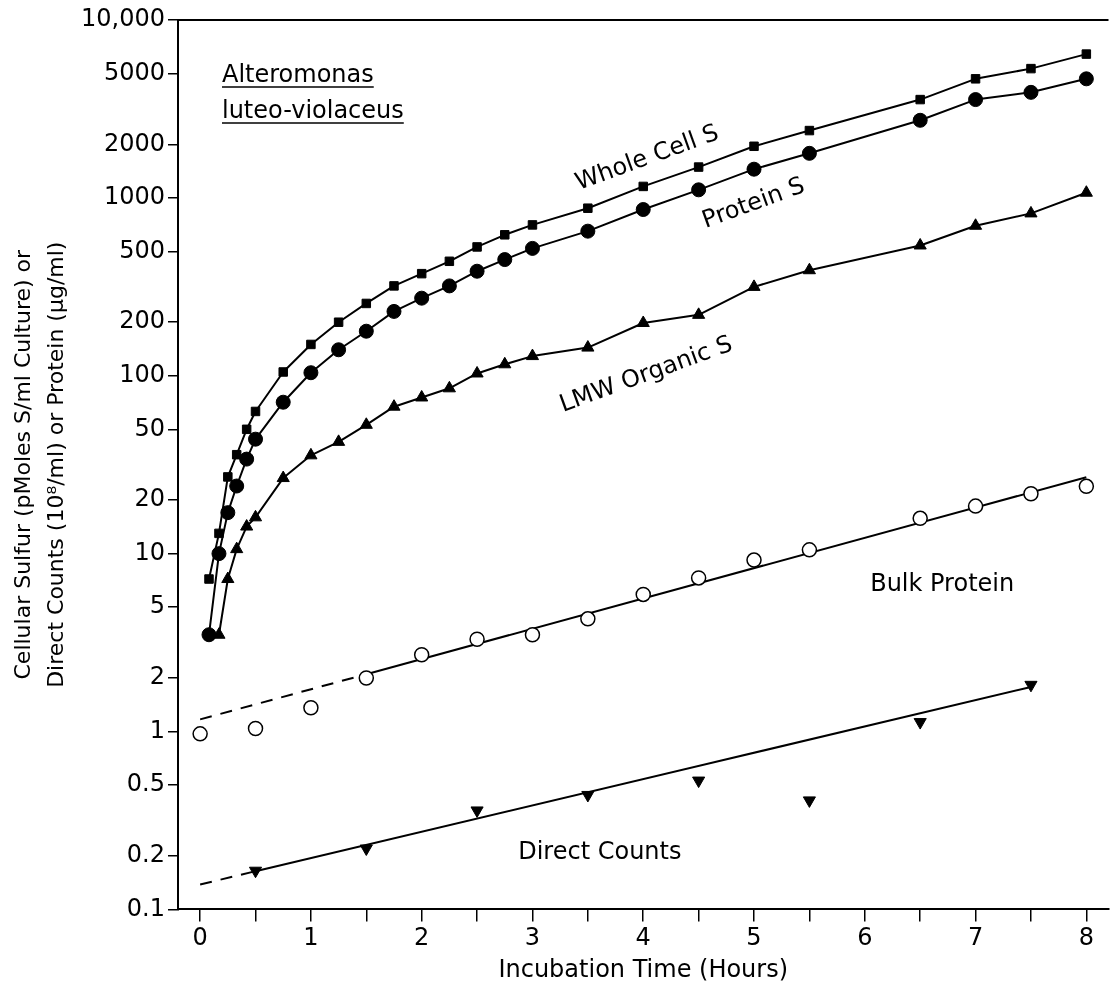  I want to click on y-tick-label: 10, so click(149, 551).